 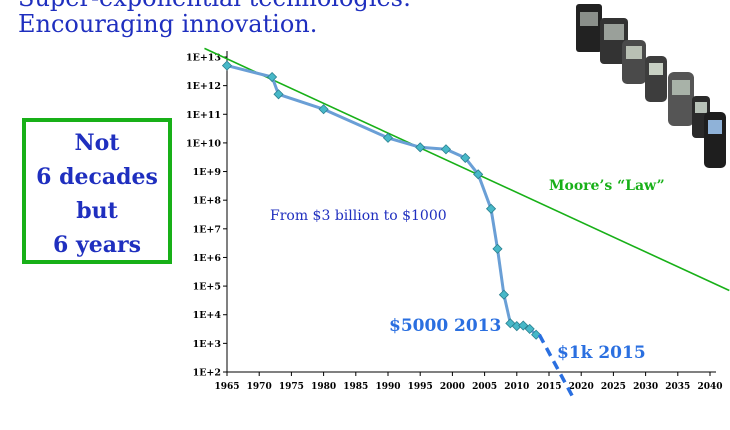 I want to click on y-tick-label: 1E+2, so click(x=207, y=373).